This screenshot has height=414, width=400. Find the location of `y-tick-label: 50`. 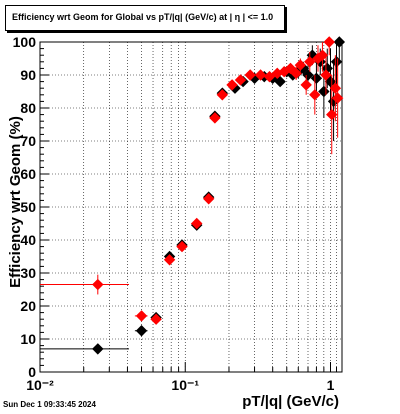

y-tick-label: 50 is located at coordinates (28, 207).